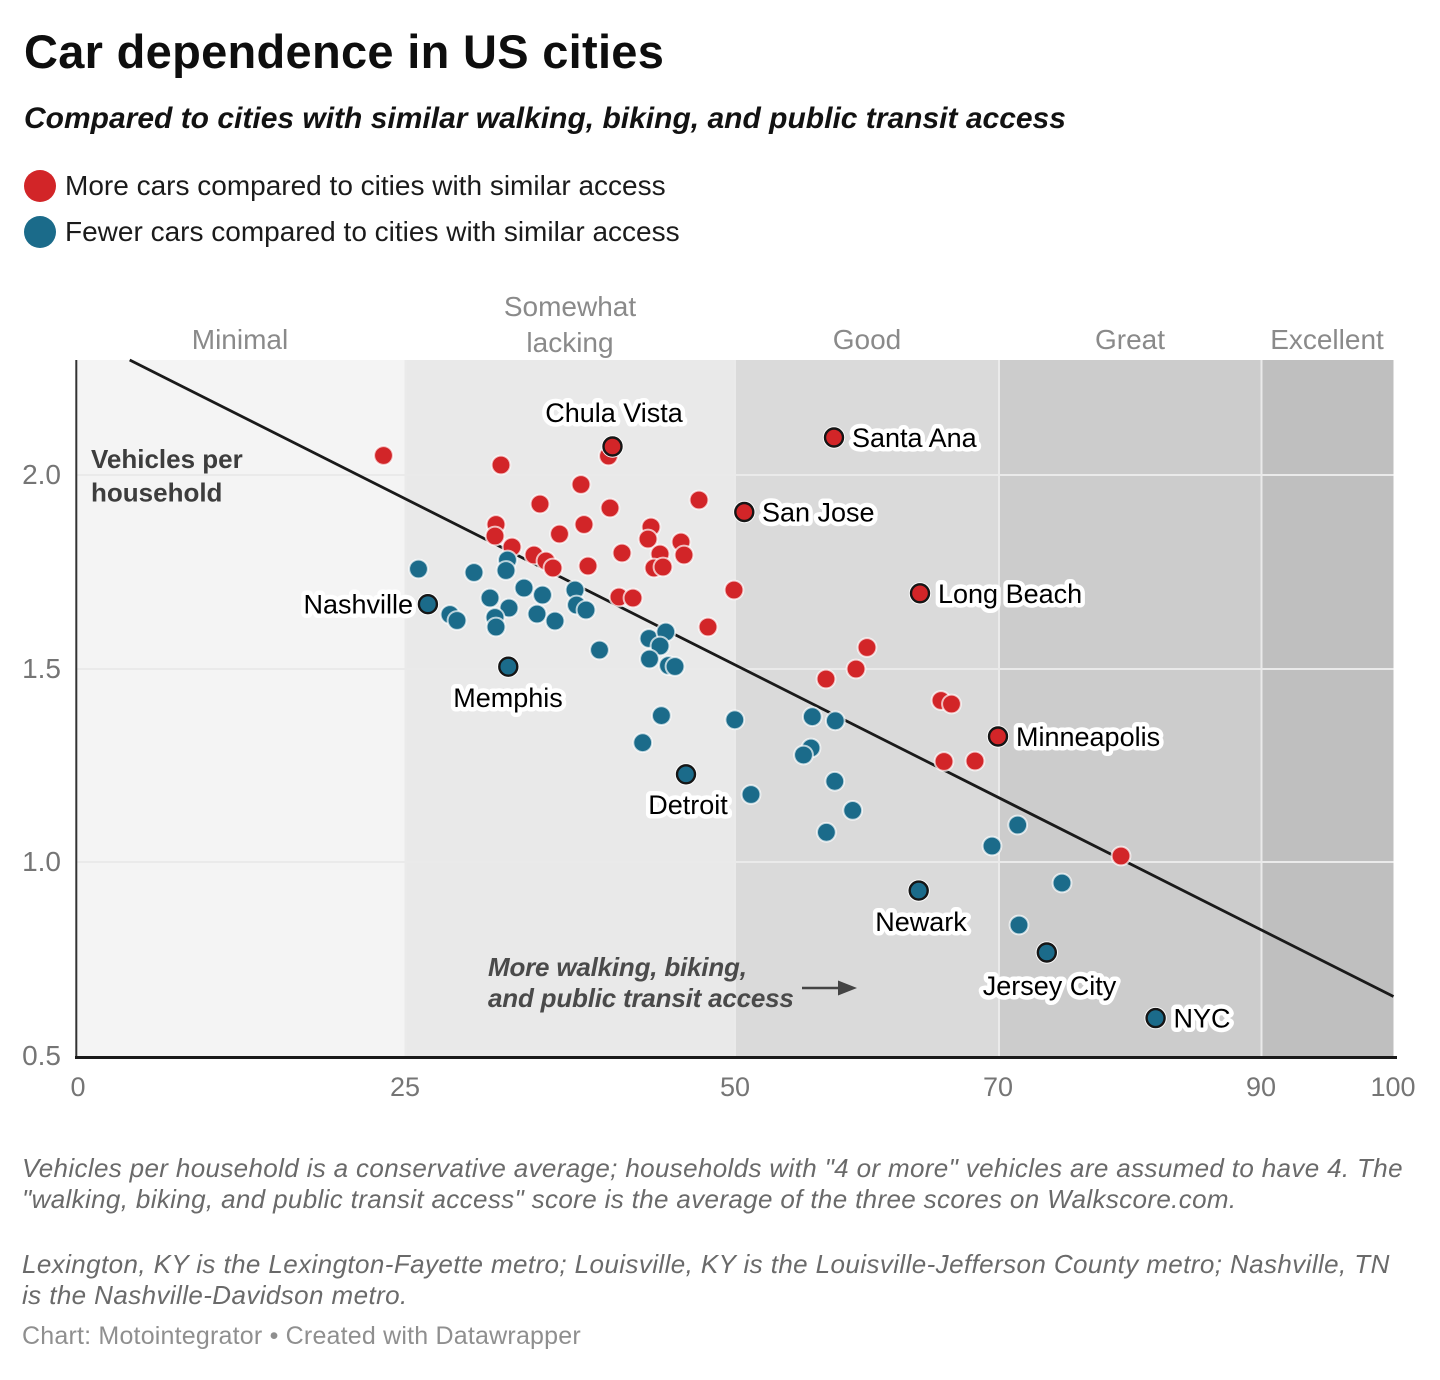  I want to click on svg-text: Santa Ana, so click(915, 438).